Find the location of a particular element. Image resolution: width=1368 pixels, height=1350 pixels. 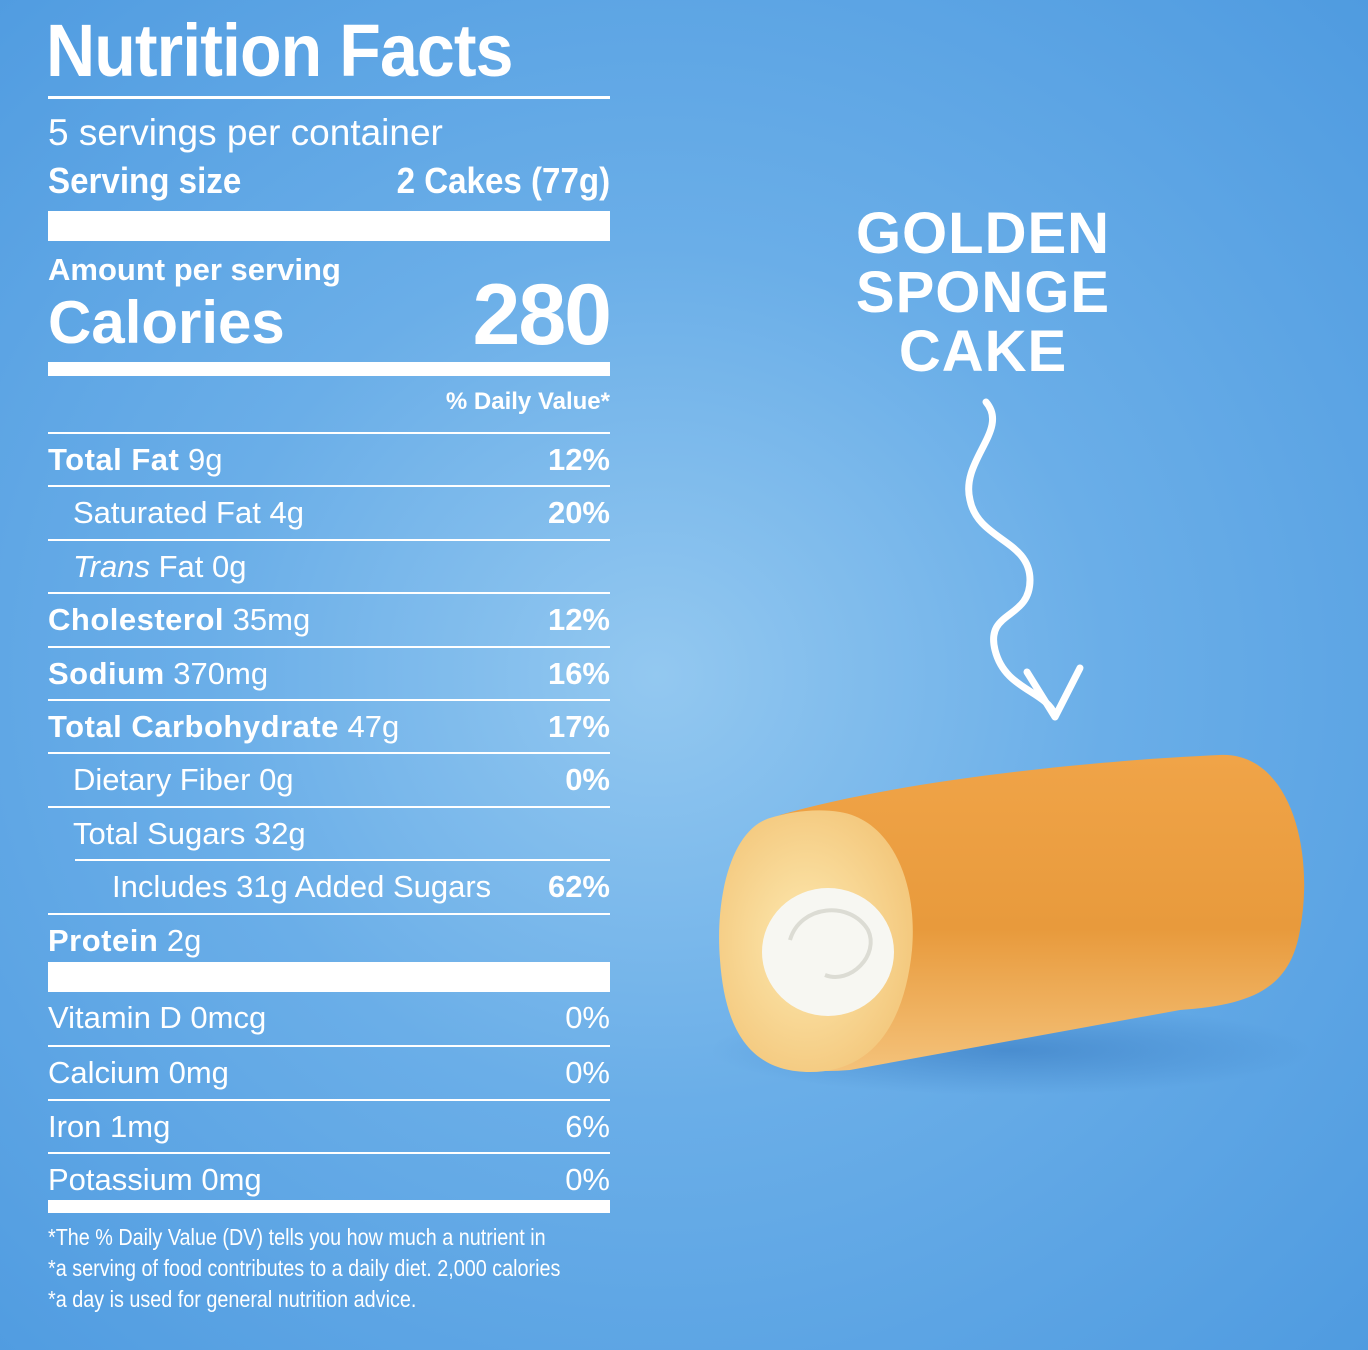

amount-per-serving: Amount per serving is located at coordinates (194, 269).